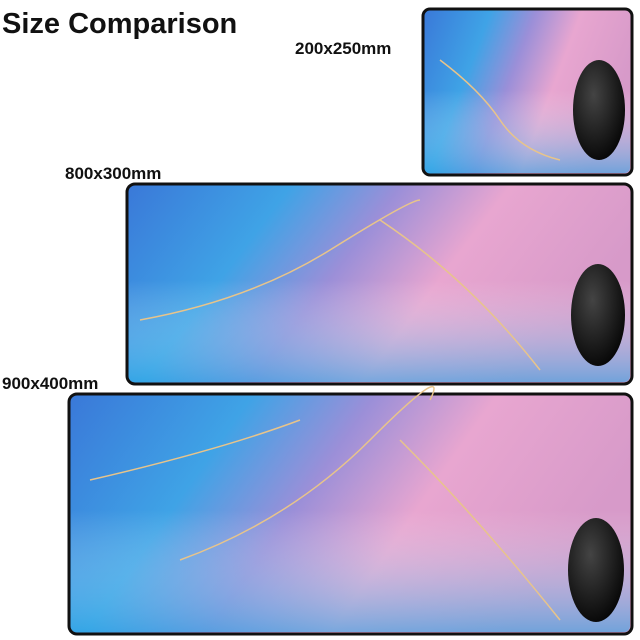 Image resolution: width=640 pixels, height=640 pixels. Describe the element at coordinates (527, 92) in the screenshot. I see `pad-small` at that location.